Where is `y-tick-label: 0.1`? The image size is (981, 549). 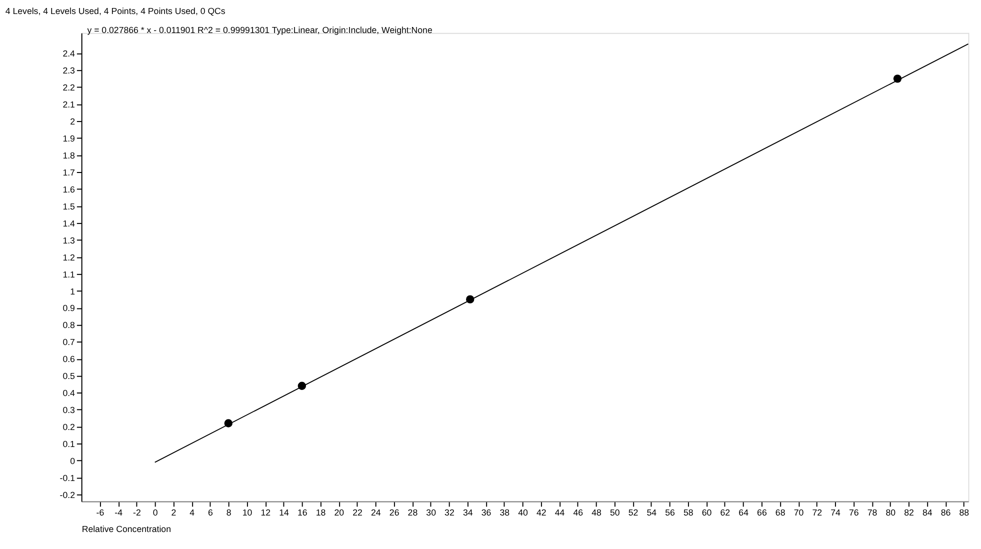 y-tick-label: 0.1 is located at coordinates (69, 444).